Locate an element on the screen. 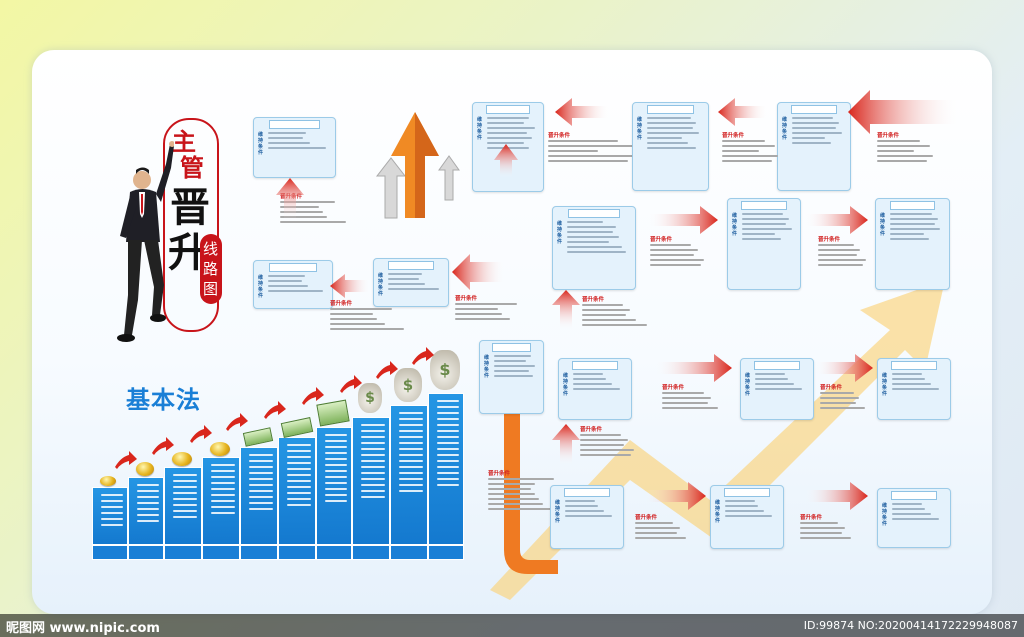 Image resolution: width=1024 pixels, height=637 pixels. role-box-10: 维持条件 is located at coordinates (912, 244).